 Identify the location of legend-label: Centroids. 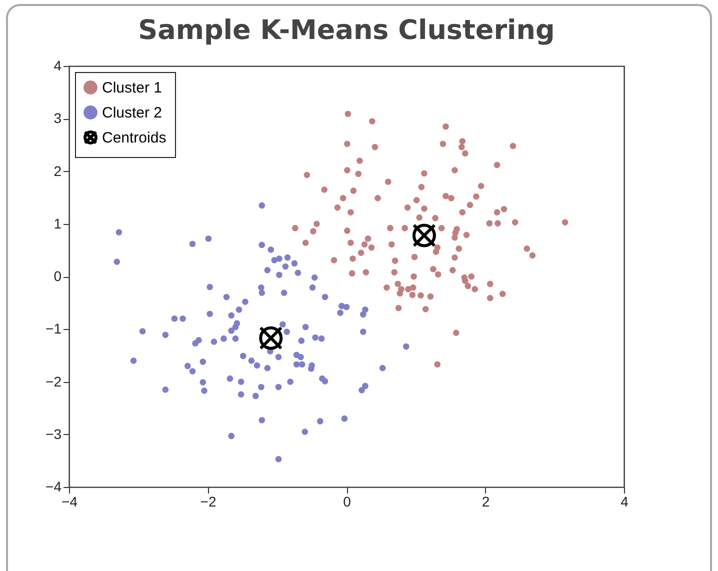
(134, 138).